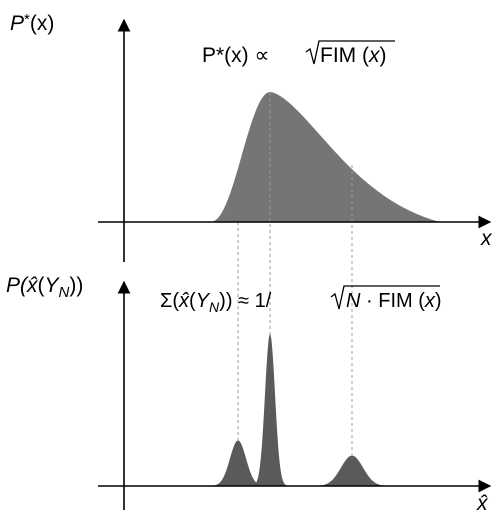  What do you see at coordinates (394, 301) in the screenshot?
I see `bottom-formula-radical-text: N · FIM (x)` at bounding box center [394, 301].